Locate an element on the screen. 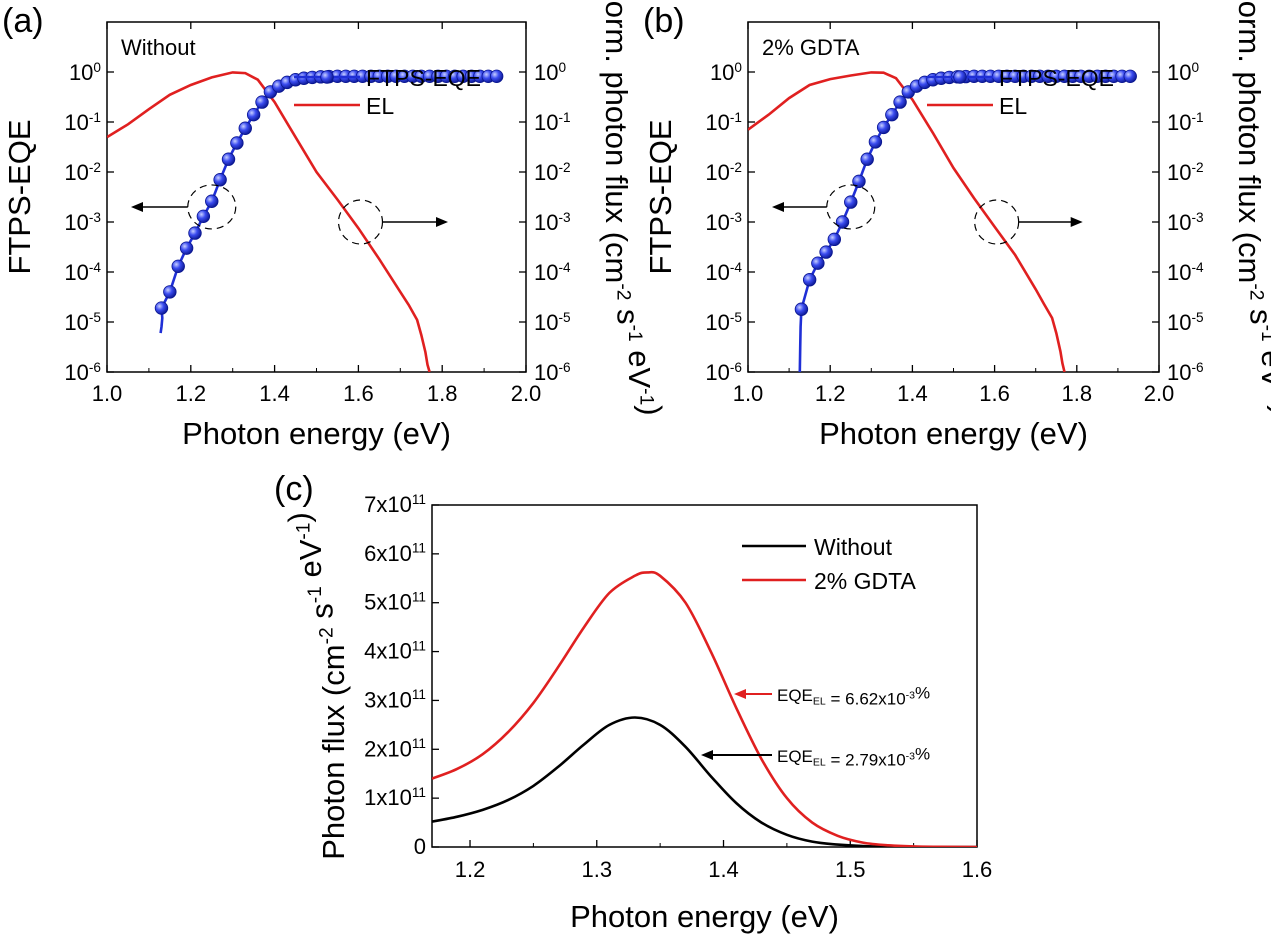 The height and width of the screenshot is (941, 1271). y-tick-label-right: 10⁻² is located at coordinates (1185, 172).